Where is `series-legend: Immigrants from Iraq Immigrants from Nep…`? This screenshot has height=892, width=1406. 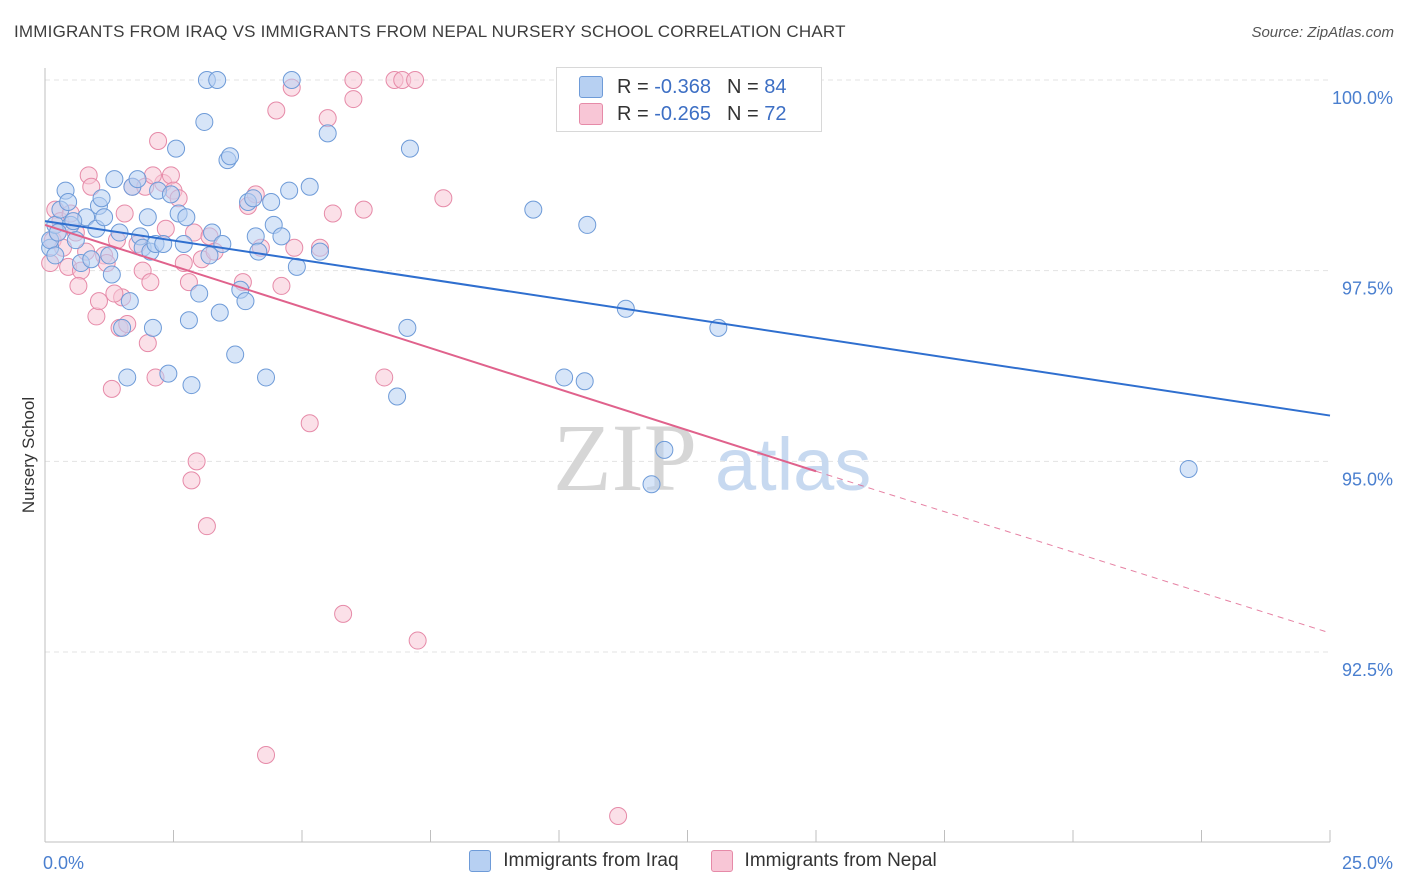 series-legend: Immigrants from Iraq Immigrants from Nep… is located at coordinates (703, 861).